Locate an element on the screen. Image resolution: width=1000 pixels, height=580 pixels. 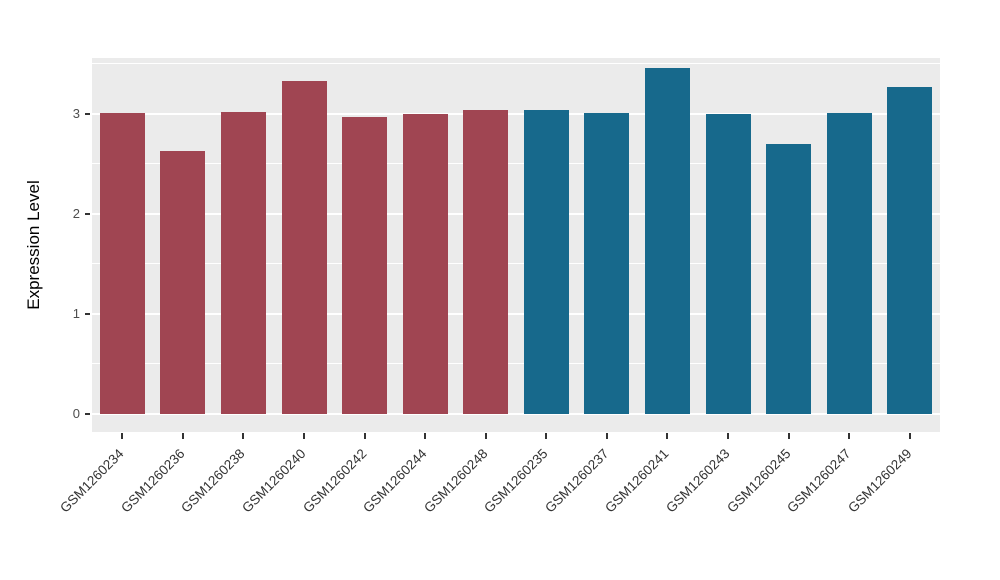
bar-GSM1260235 is located at coordinates (546, 262).